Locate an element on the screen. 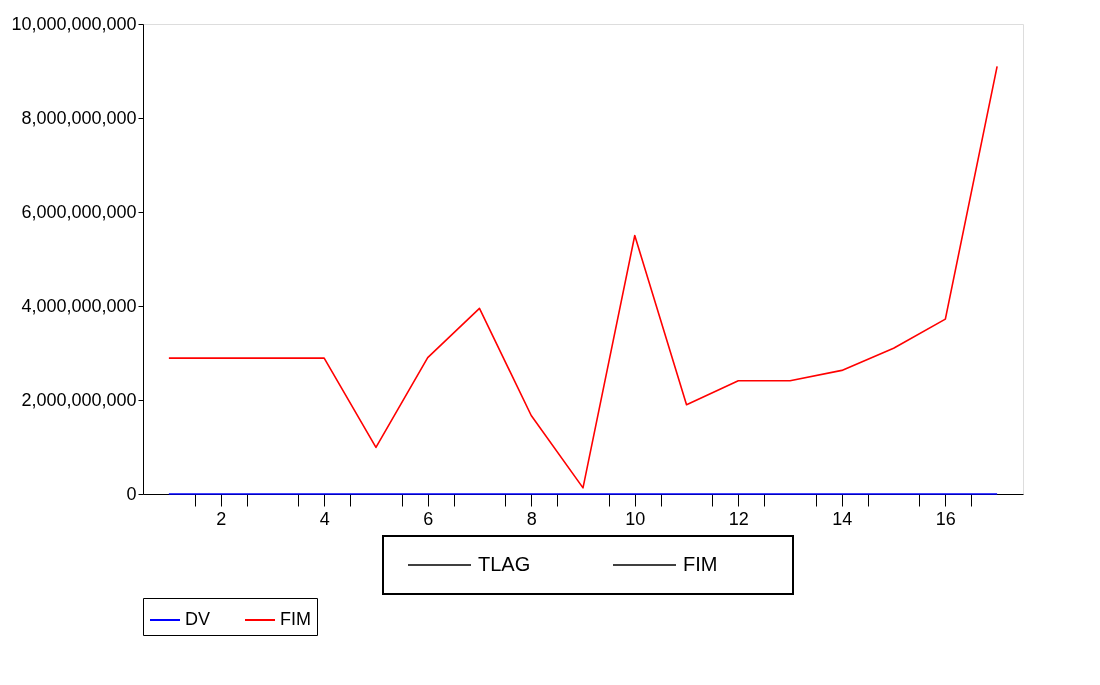 The width and height of the screenshot is (1100, 685). y-tick-label: 8,000,000,000 is located at coordinates (79, 117).